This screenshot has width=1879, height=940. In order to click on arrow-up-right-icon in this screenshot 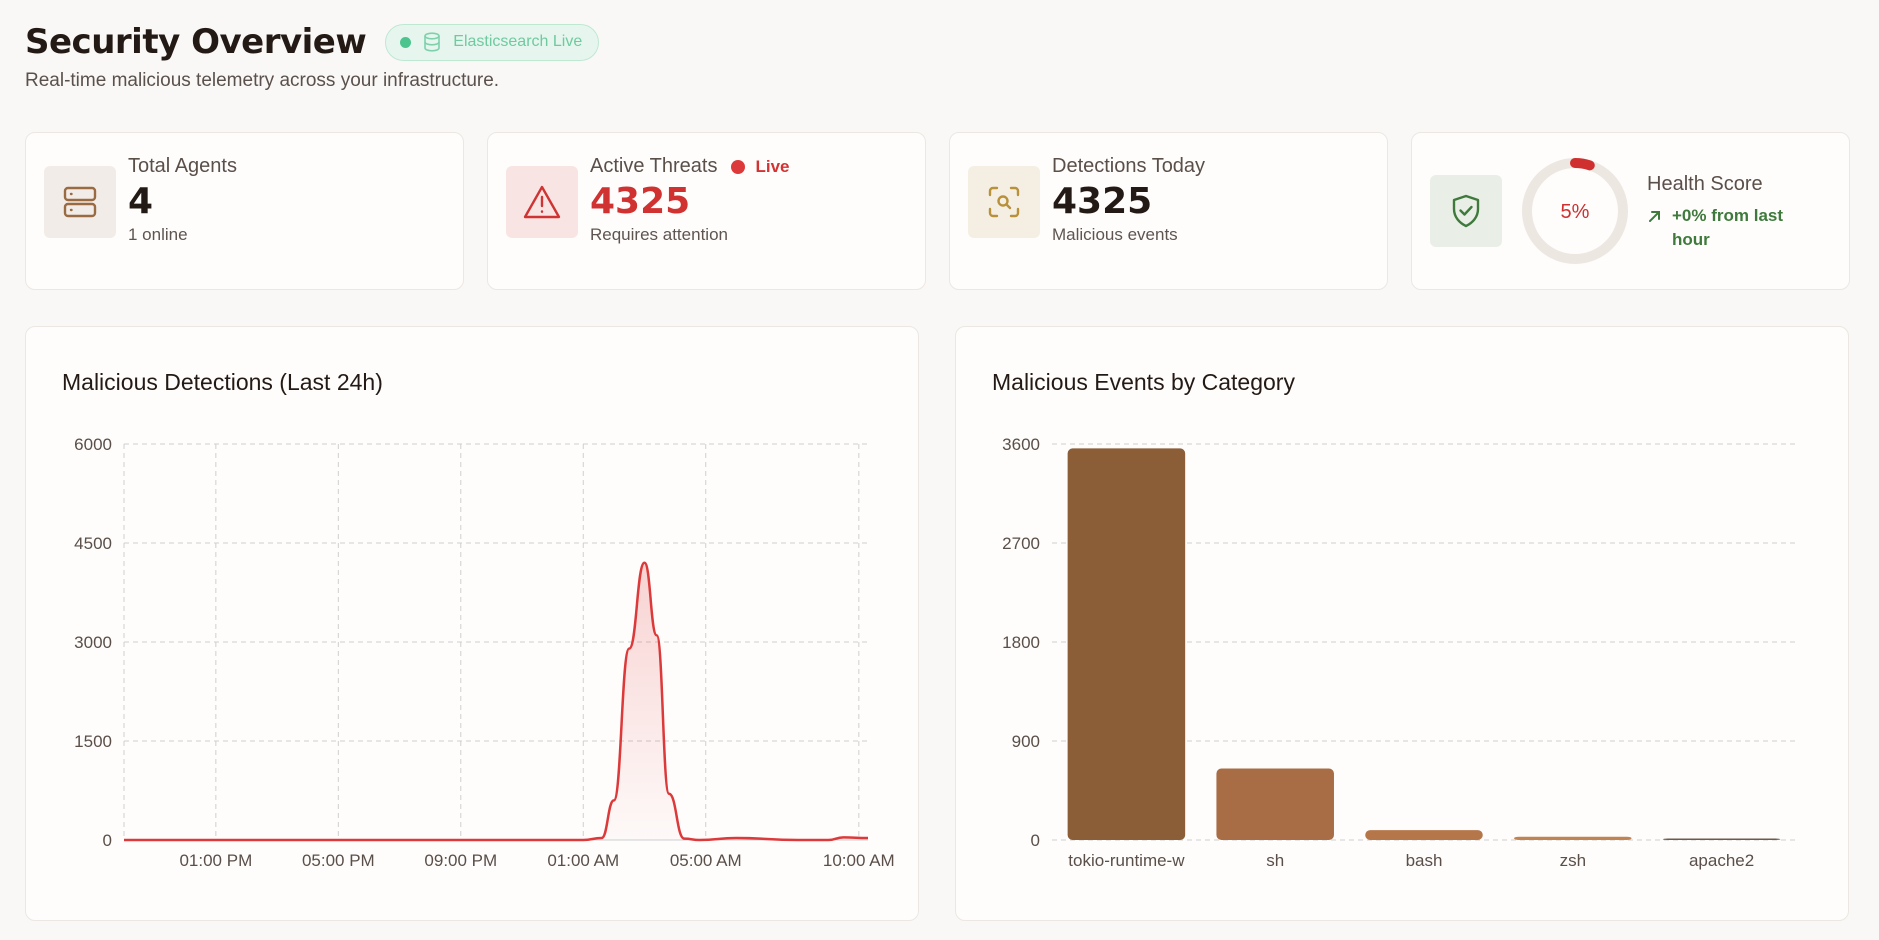, I will do `click(1654, 216)`.